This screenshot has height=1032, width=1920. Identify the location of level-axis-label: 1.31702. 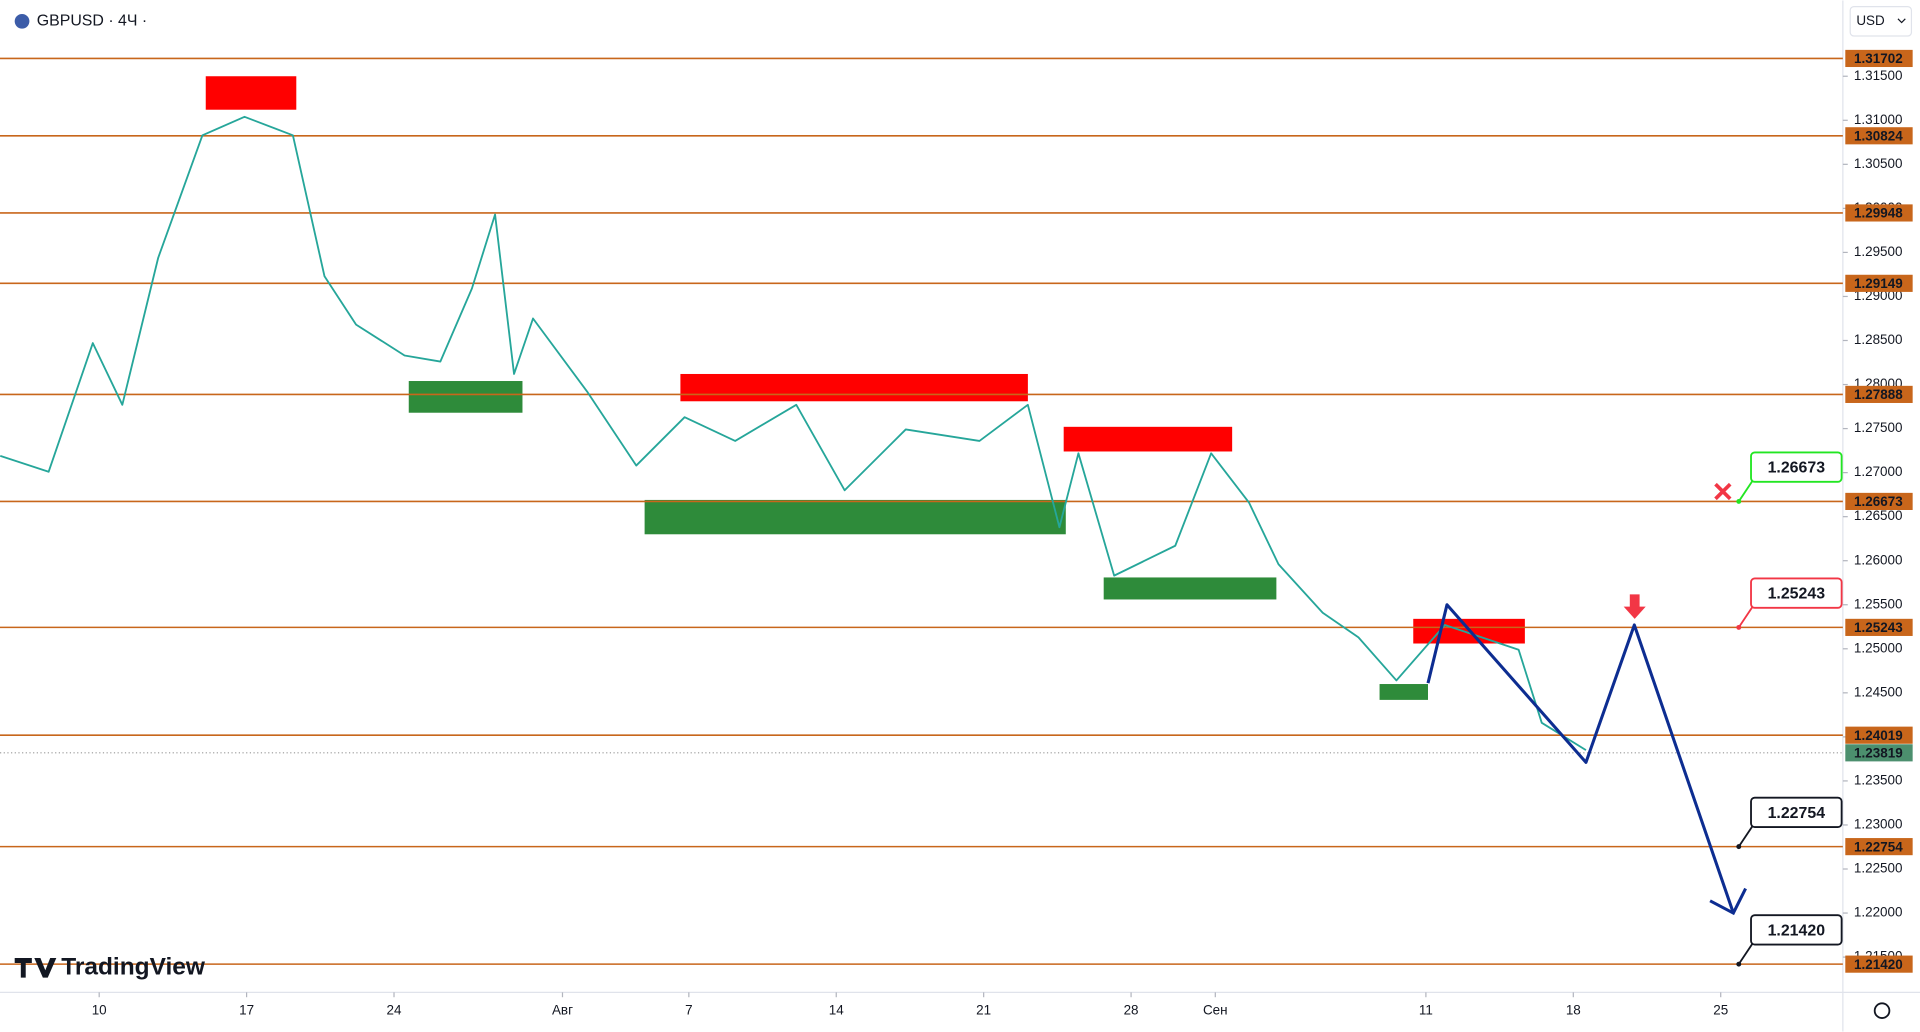
(1878, 58).